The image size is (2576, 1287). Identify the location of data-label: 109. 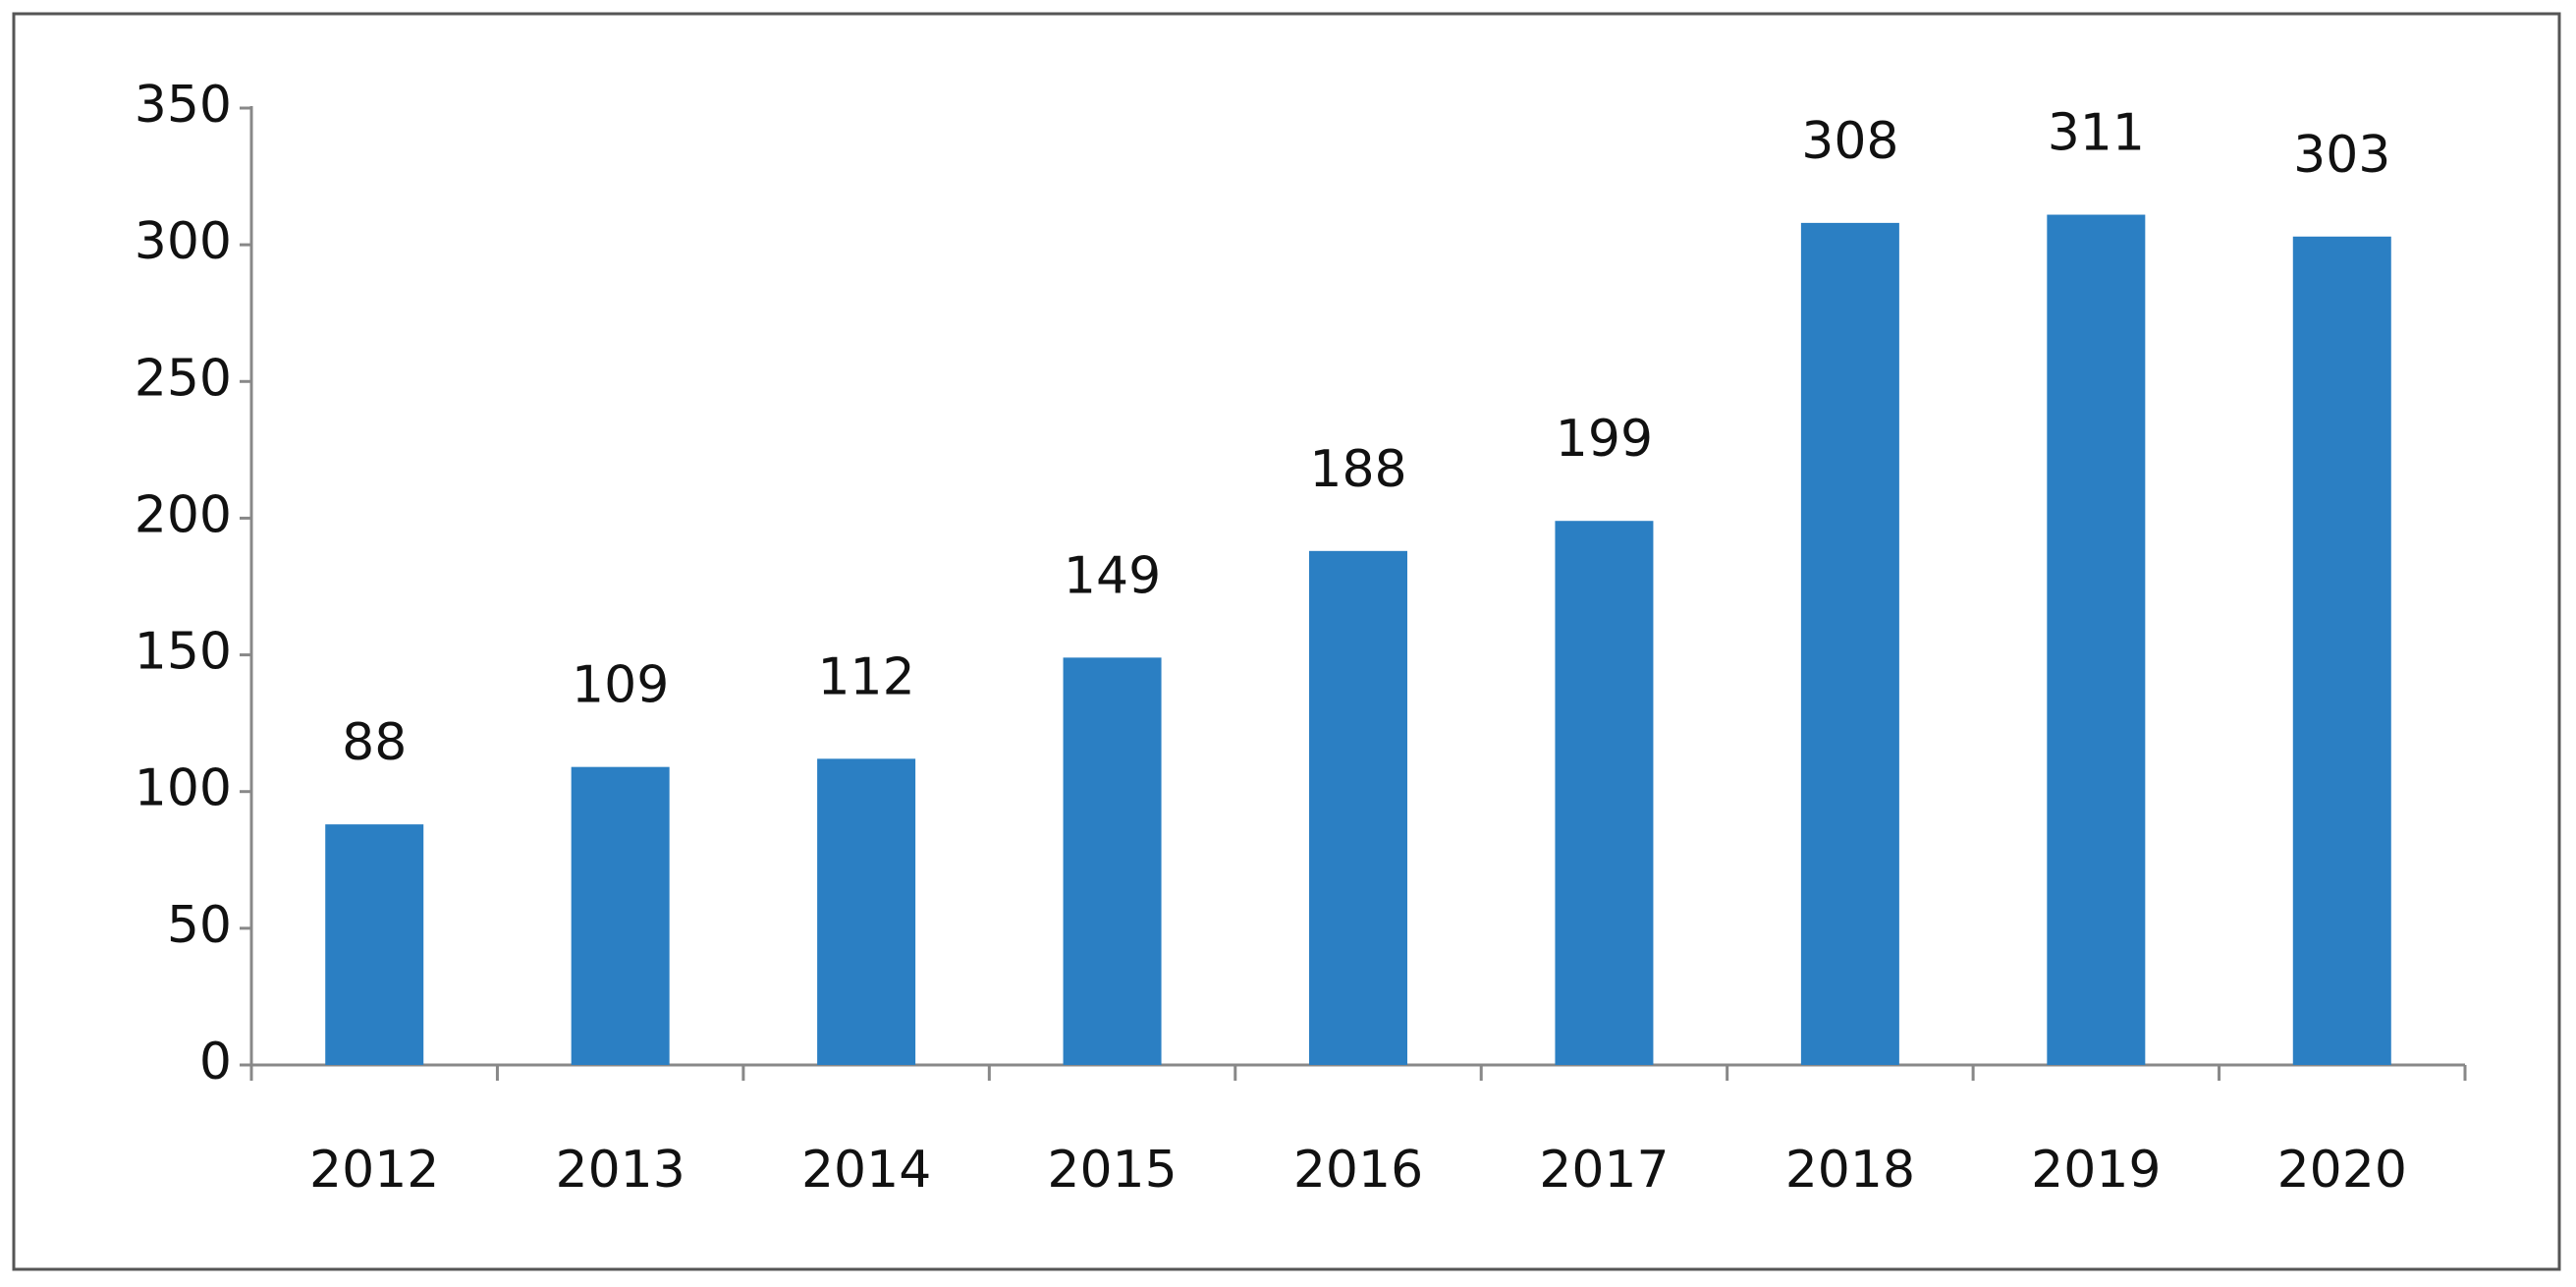
(620, 685).